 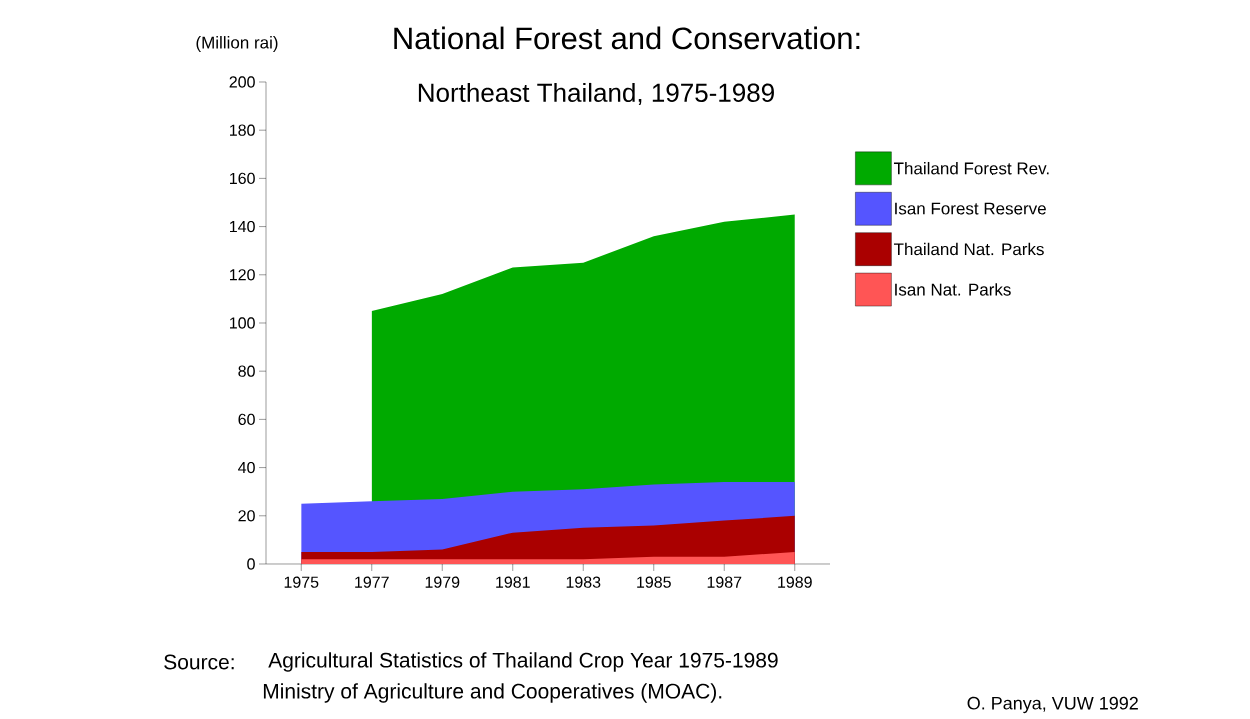 What do you see at coordinates (246, 516) in the screenshot?
I see `y-tick-label: 20` at bounding box center [246, 516].